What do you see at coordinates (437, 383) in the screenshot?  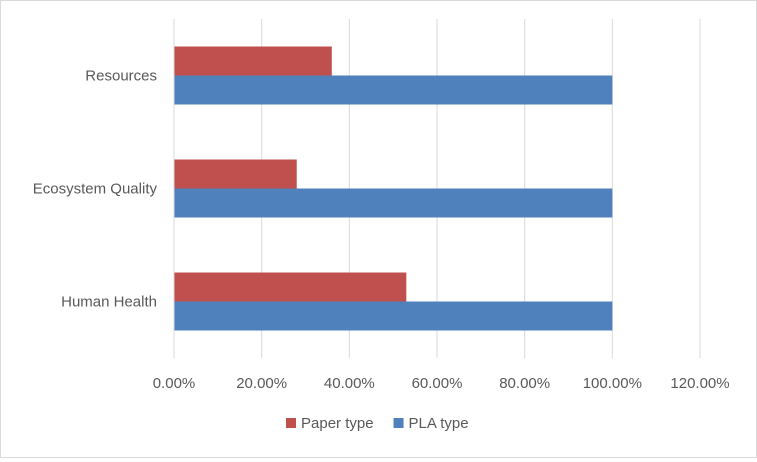 I see `x-tick-label: 60.00%` at bounding box center [437, 383].